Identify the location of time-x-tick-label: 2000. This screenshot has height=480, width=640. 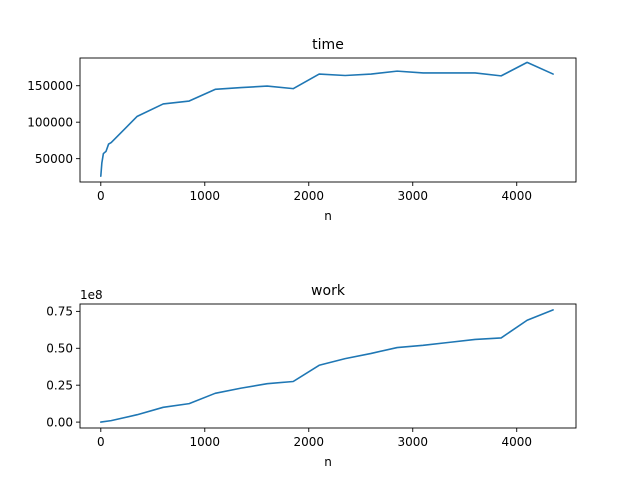
(308, 196).